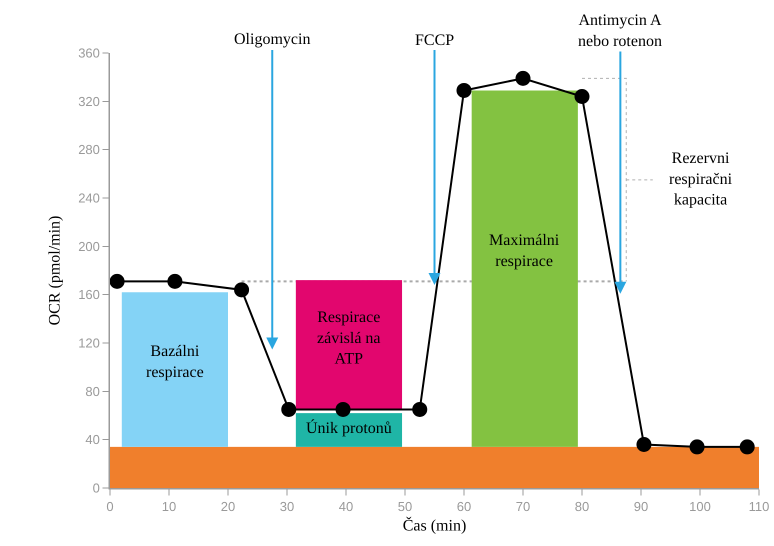 The image size is (774, 546). I want to click on y-tick-label: 120, so click(89, 343).